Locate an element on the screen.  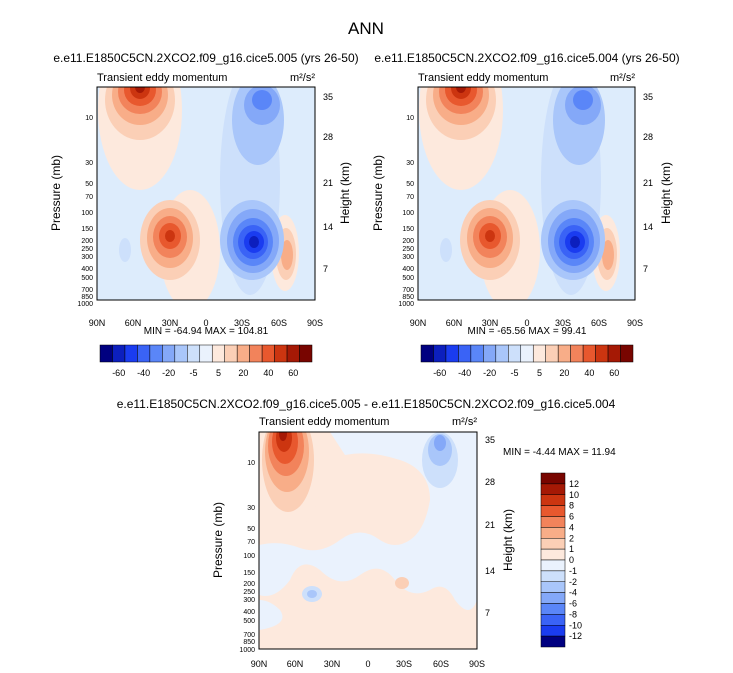
panel-2-y2-tick: 35 is located at coordinates (648, 97).